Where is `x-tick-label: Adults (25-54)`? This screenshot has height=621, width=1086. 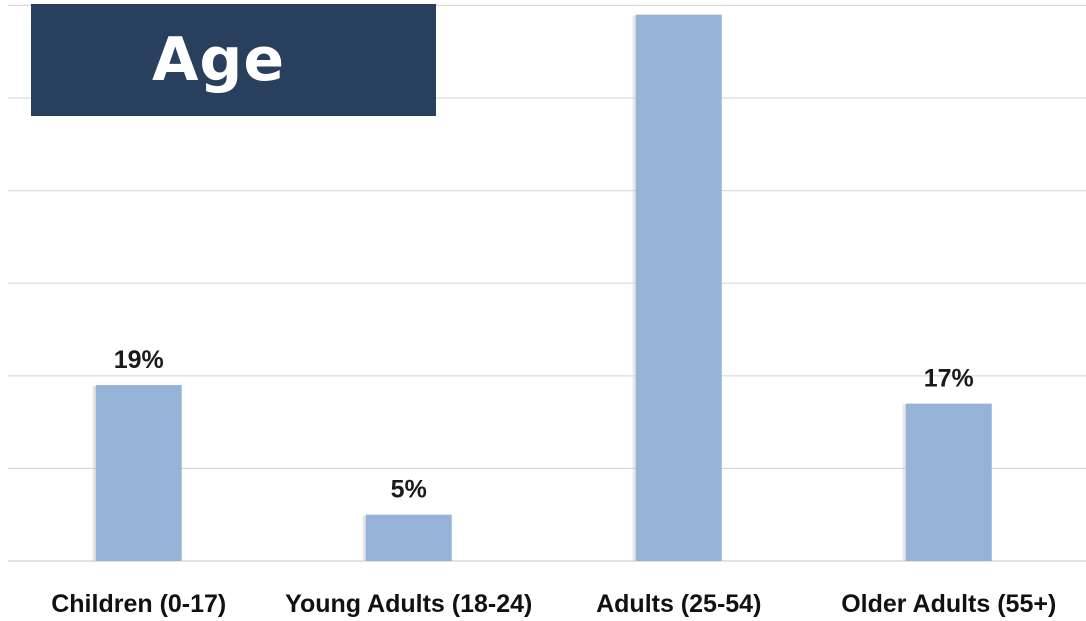 x-tick-label: Adults (25-54) is located at coordinates (678, 604).